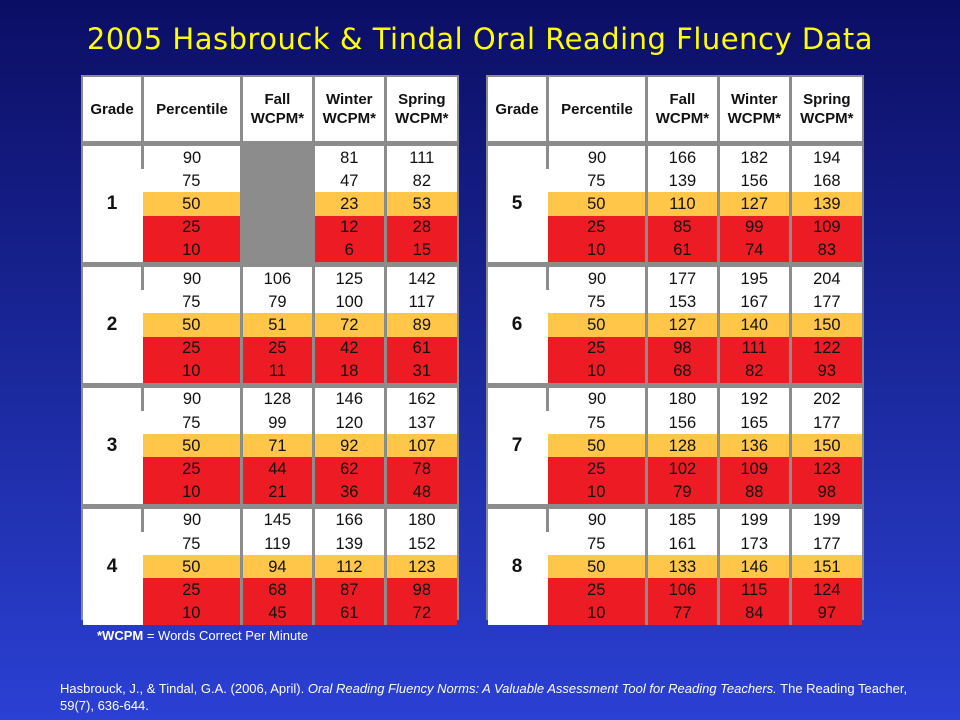 The image size is (960, 720). Describe the element at coordinates (825, 423) in the screenshot. I see `spring-wcpm-cell: 177` at that location.